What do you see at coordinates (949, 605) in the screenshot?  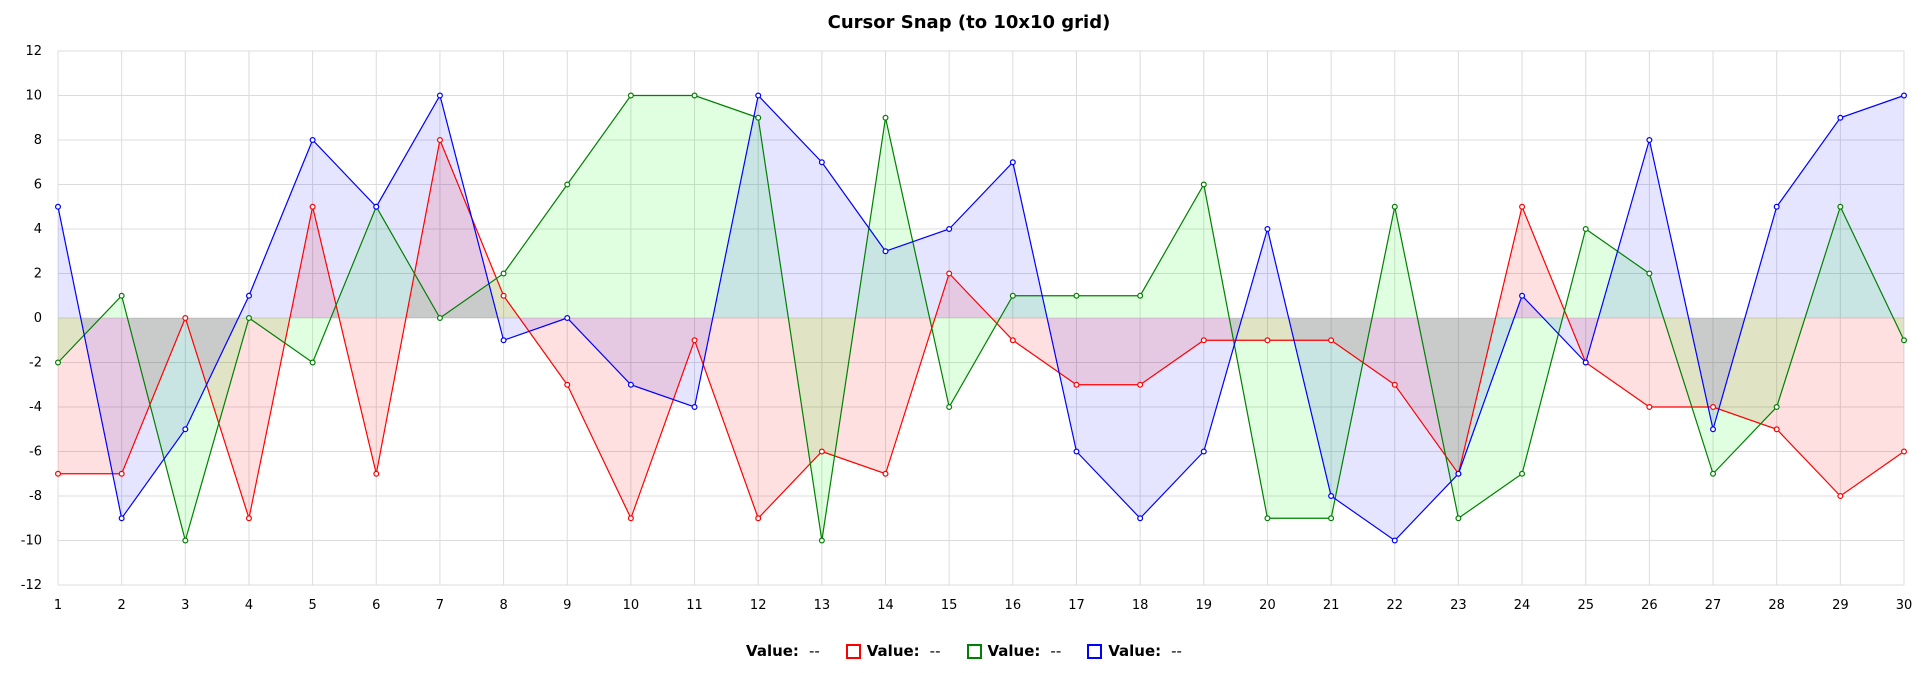 I see `x-tick-label: 15` at bounding box center [949, 605].